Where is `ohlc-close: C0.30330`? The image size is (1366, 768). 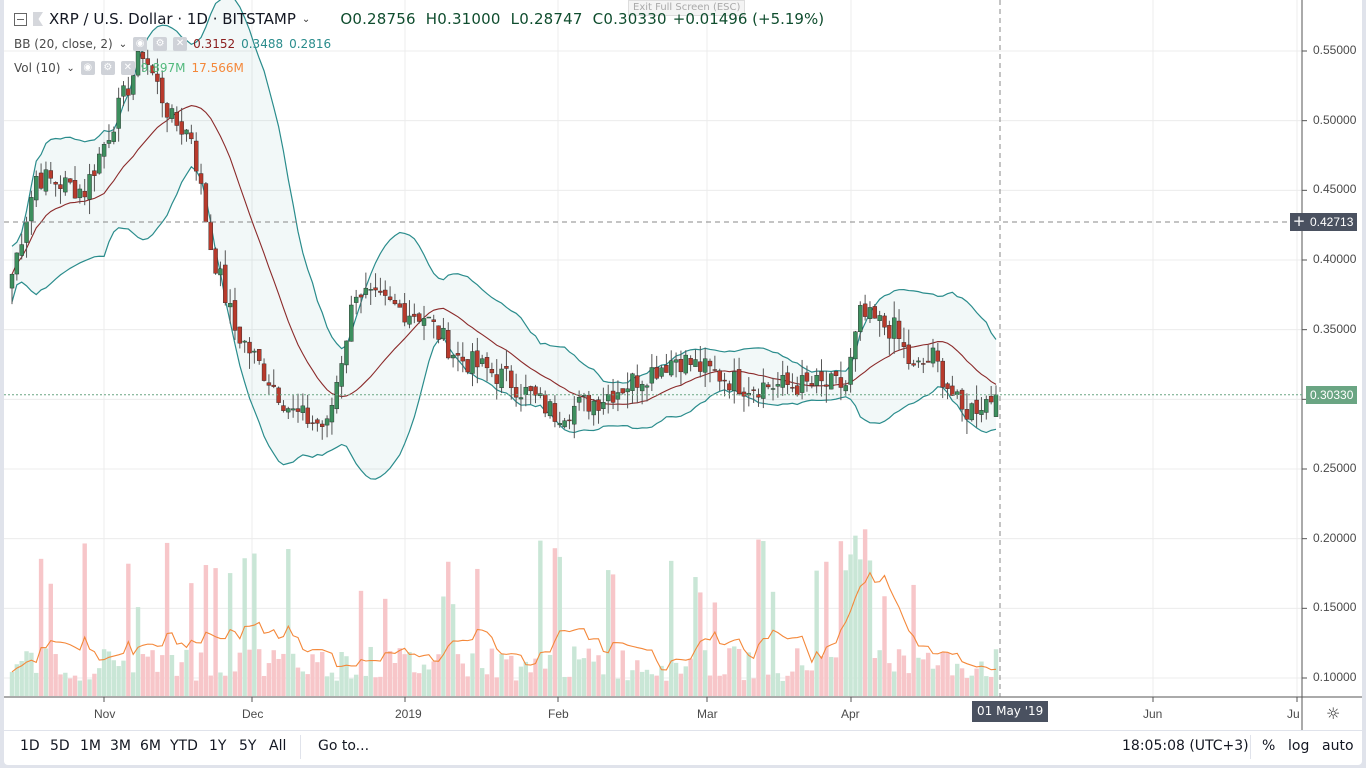
ohlc-close: C0.30330 is located at coordinates (629, 19).